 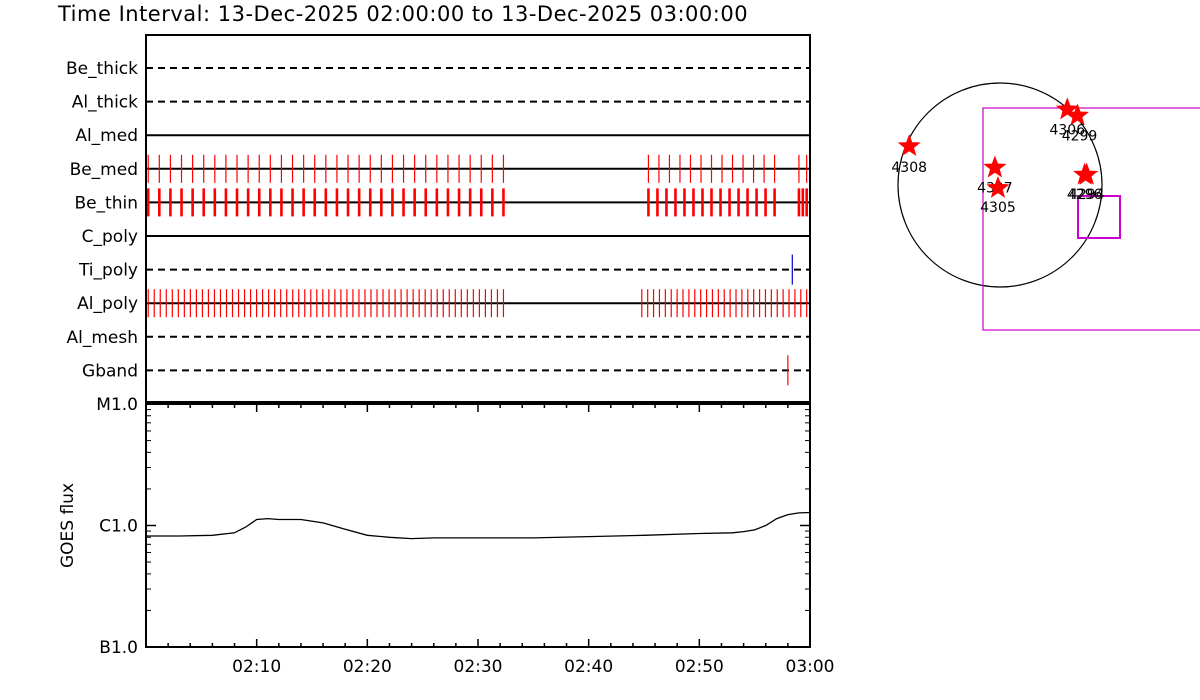 What do you see at coordinates (1099, 217) in the screenshot?
I see `target-box` at bounding box center [1099, 217].